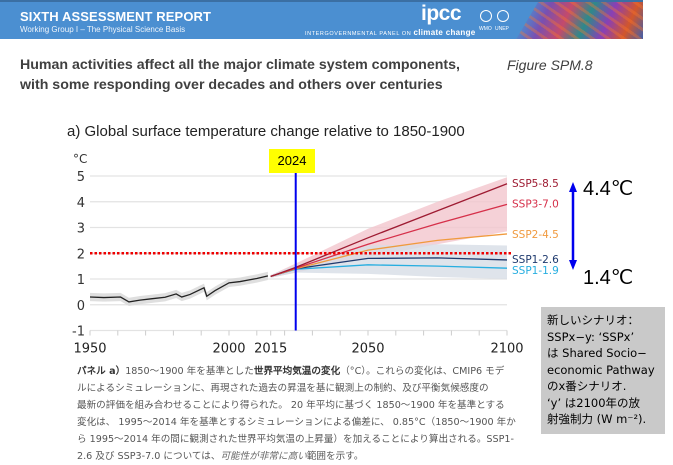  Describe the element at coordinates (78, 332) in the screenshot. I see `y-tick-label: -1` at that location.